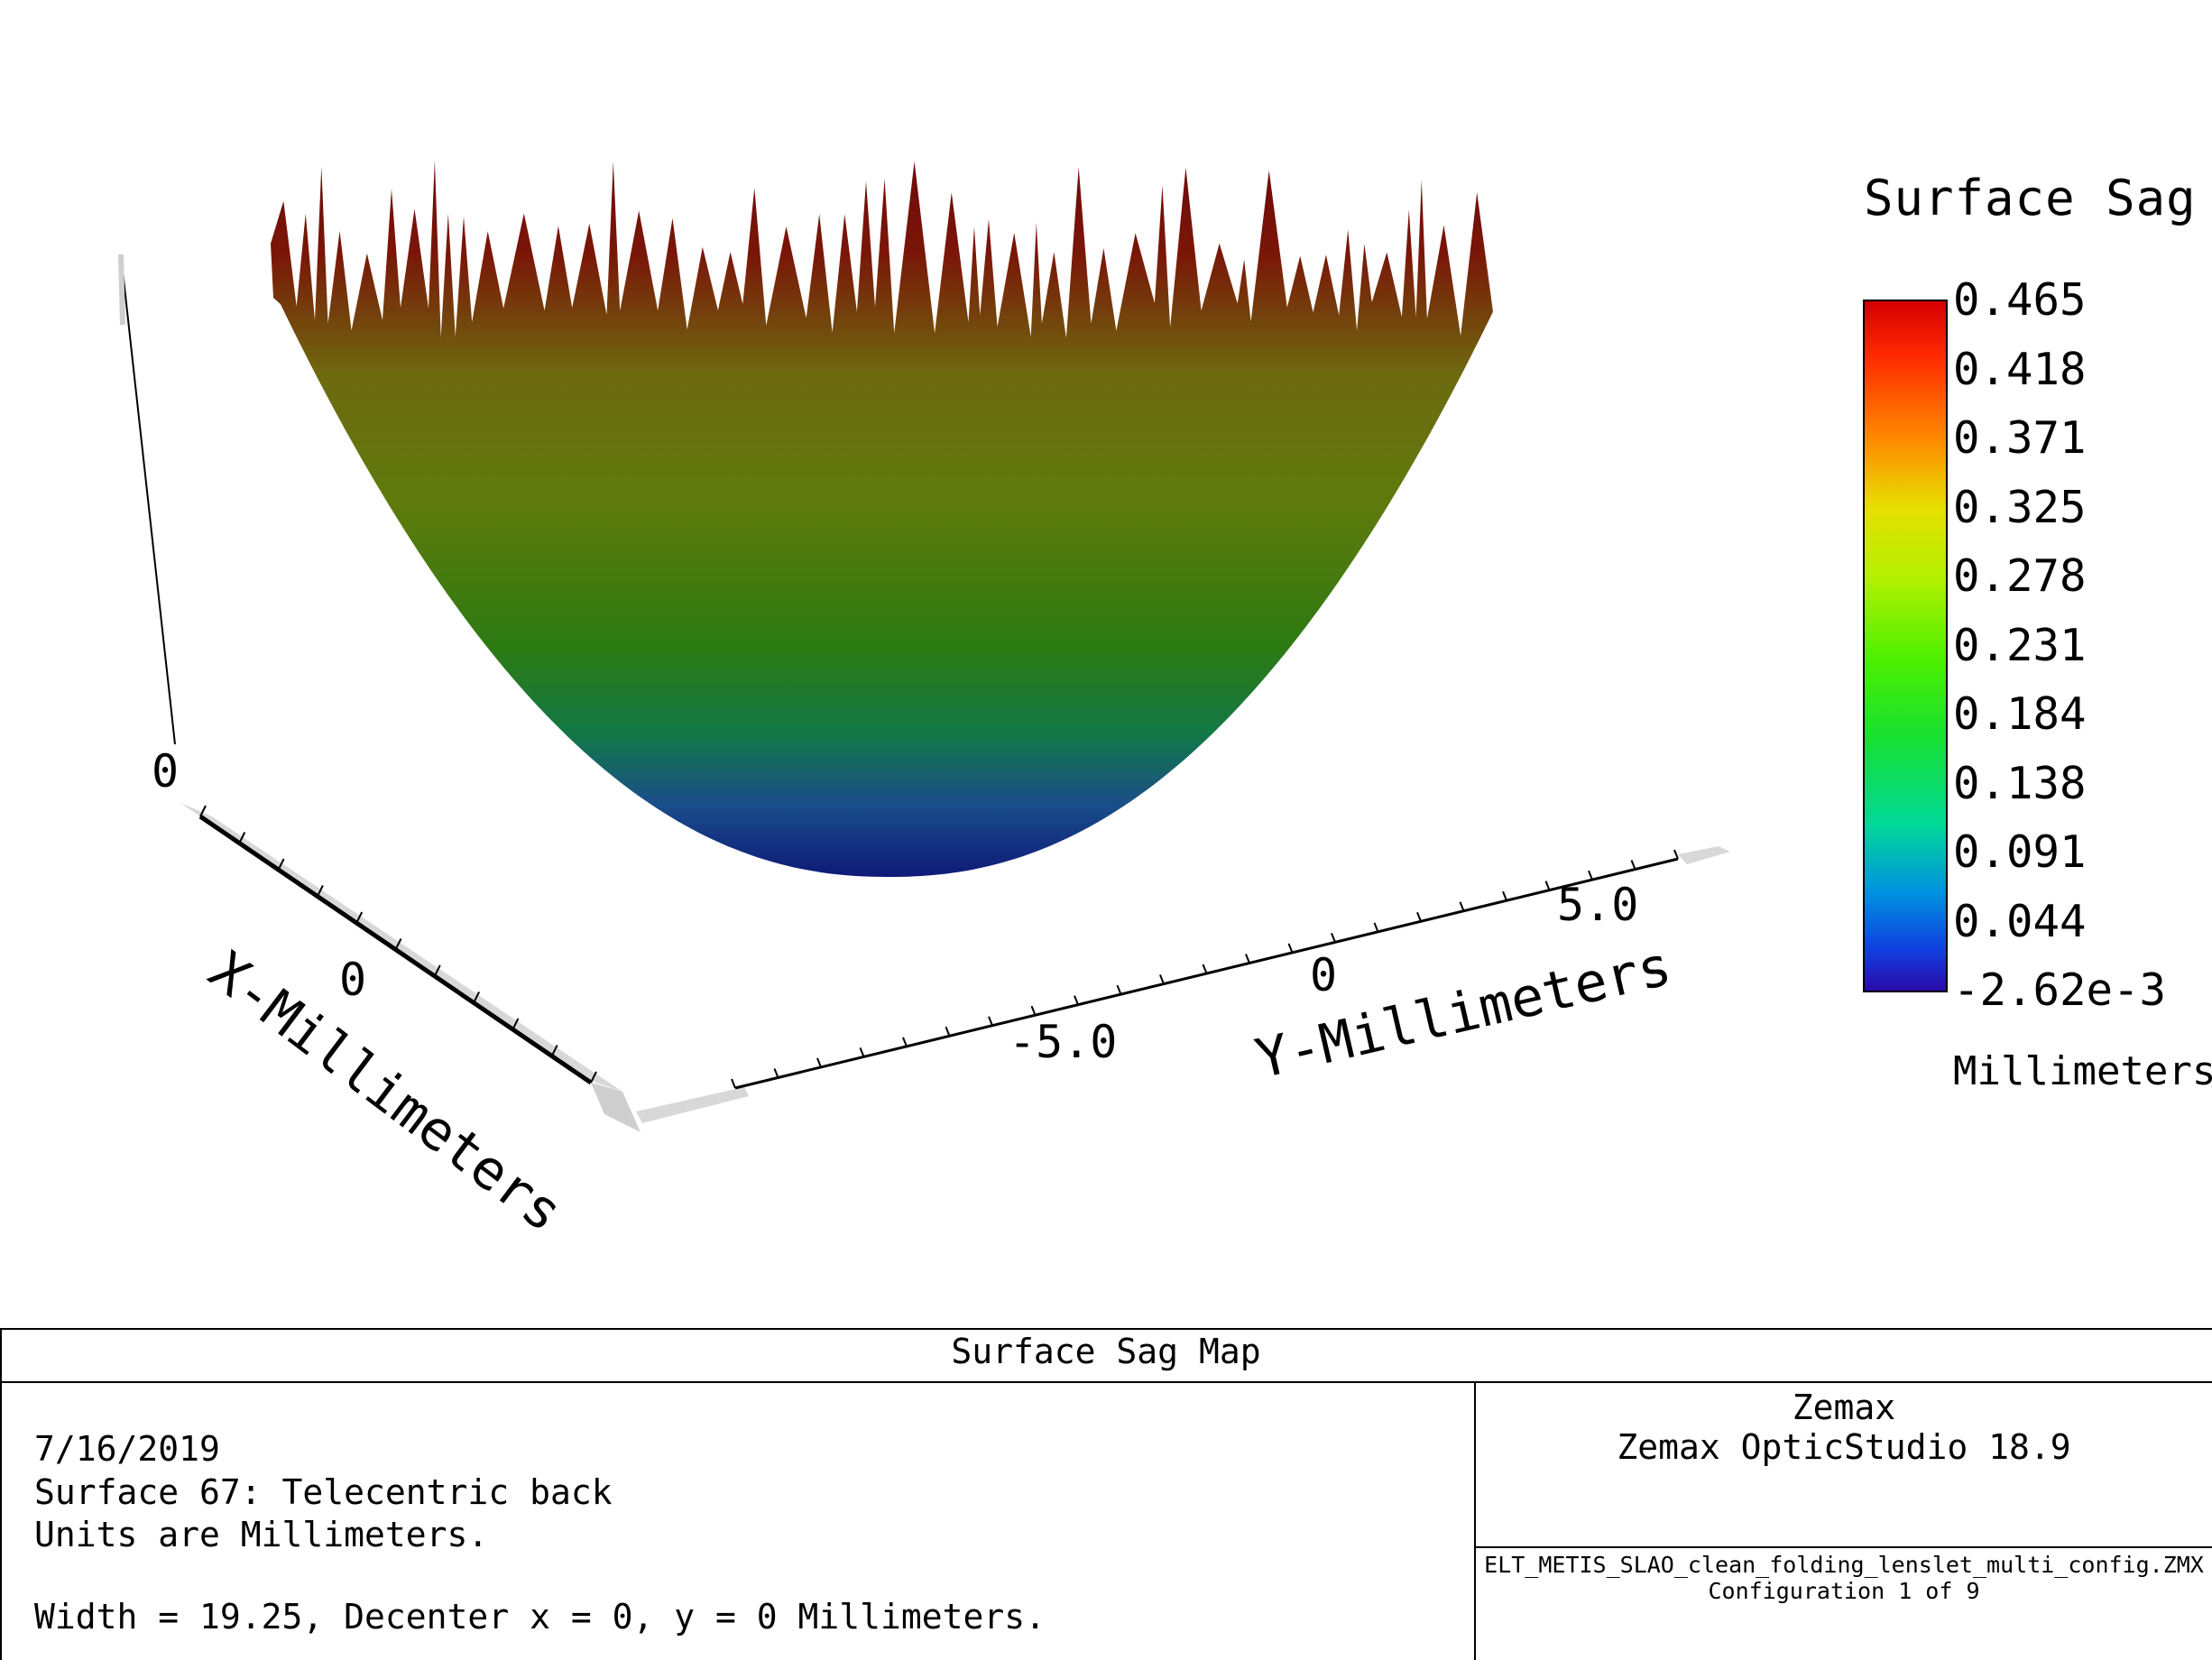 Image resolution: width=2212 pixels, height=1660 pixels. I want to click on legend-title: Surface Sag, so click(2030, 198).